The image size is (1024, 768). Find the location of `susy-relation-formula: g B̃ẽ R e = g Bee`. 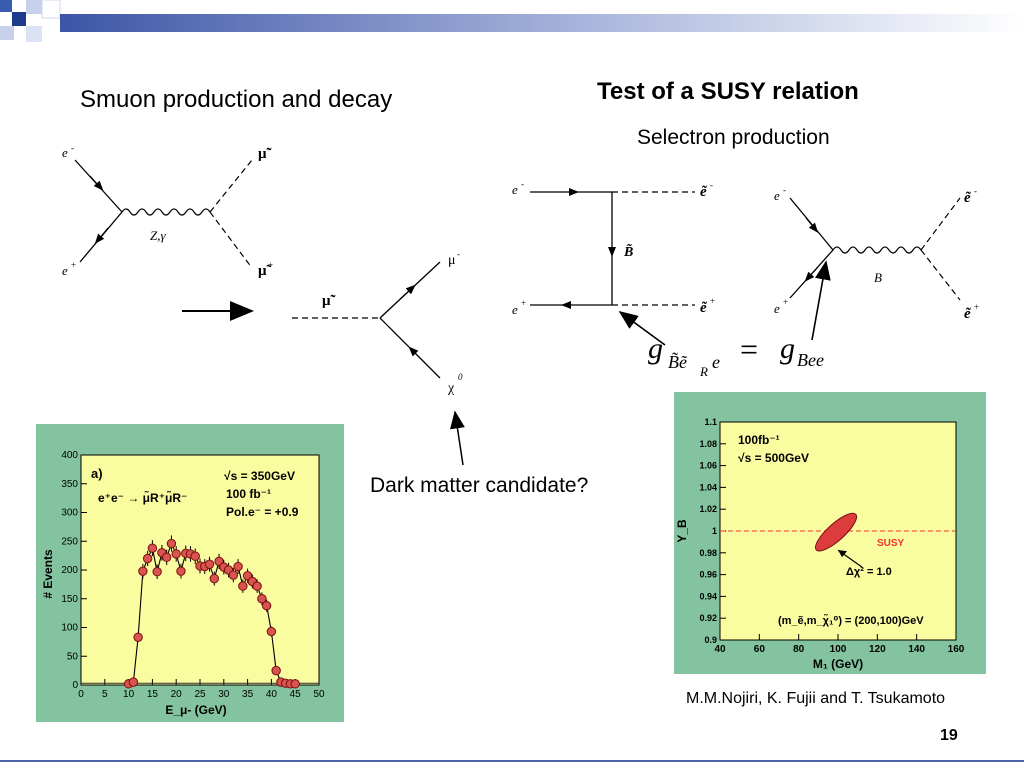

susy-relation-formula: g B̃ẽ R e = g Bee is located at coordinates (736, 355).